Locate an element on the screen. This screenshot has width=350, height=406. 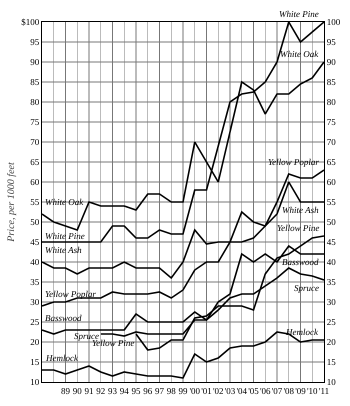
y2-tick-label: 50 is located at coordinates (331, 222).